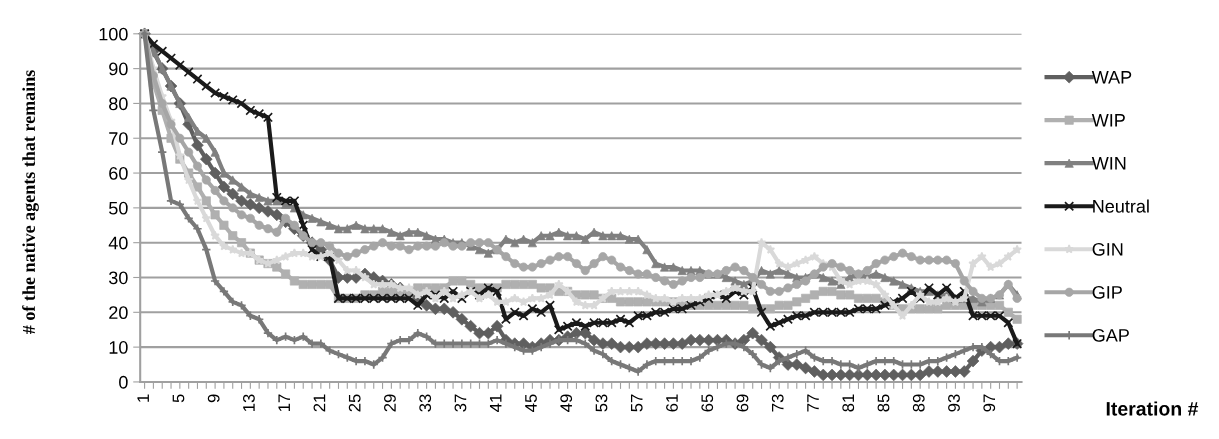  Describe the element at coordinates (178, 398) in the screenshot. I see `x-tick-label: 5` at that location.